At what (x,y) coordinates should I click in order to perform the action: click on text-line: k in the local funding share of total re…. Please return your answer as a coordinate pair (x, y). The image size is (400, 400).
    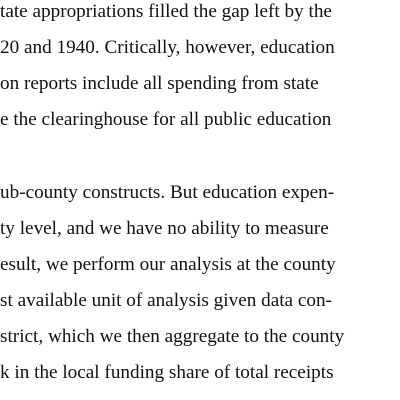
    Looking at the image, I should click on (167, 372).